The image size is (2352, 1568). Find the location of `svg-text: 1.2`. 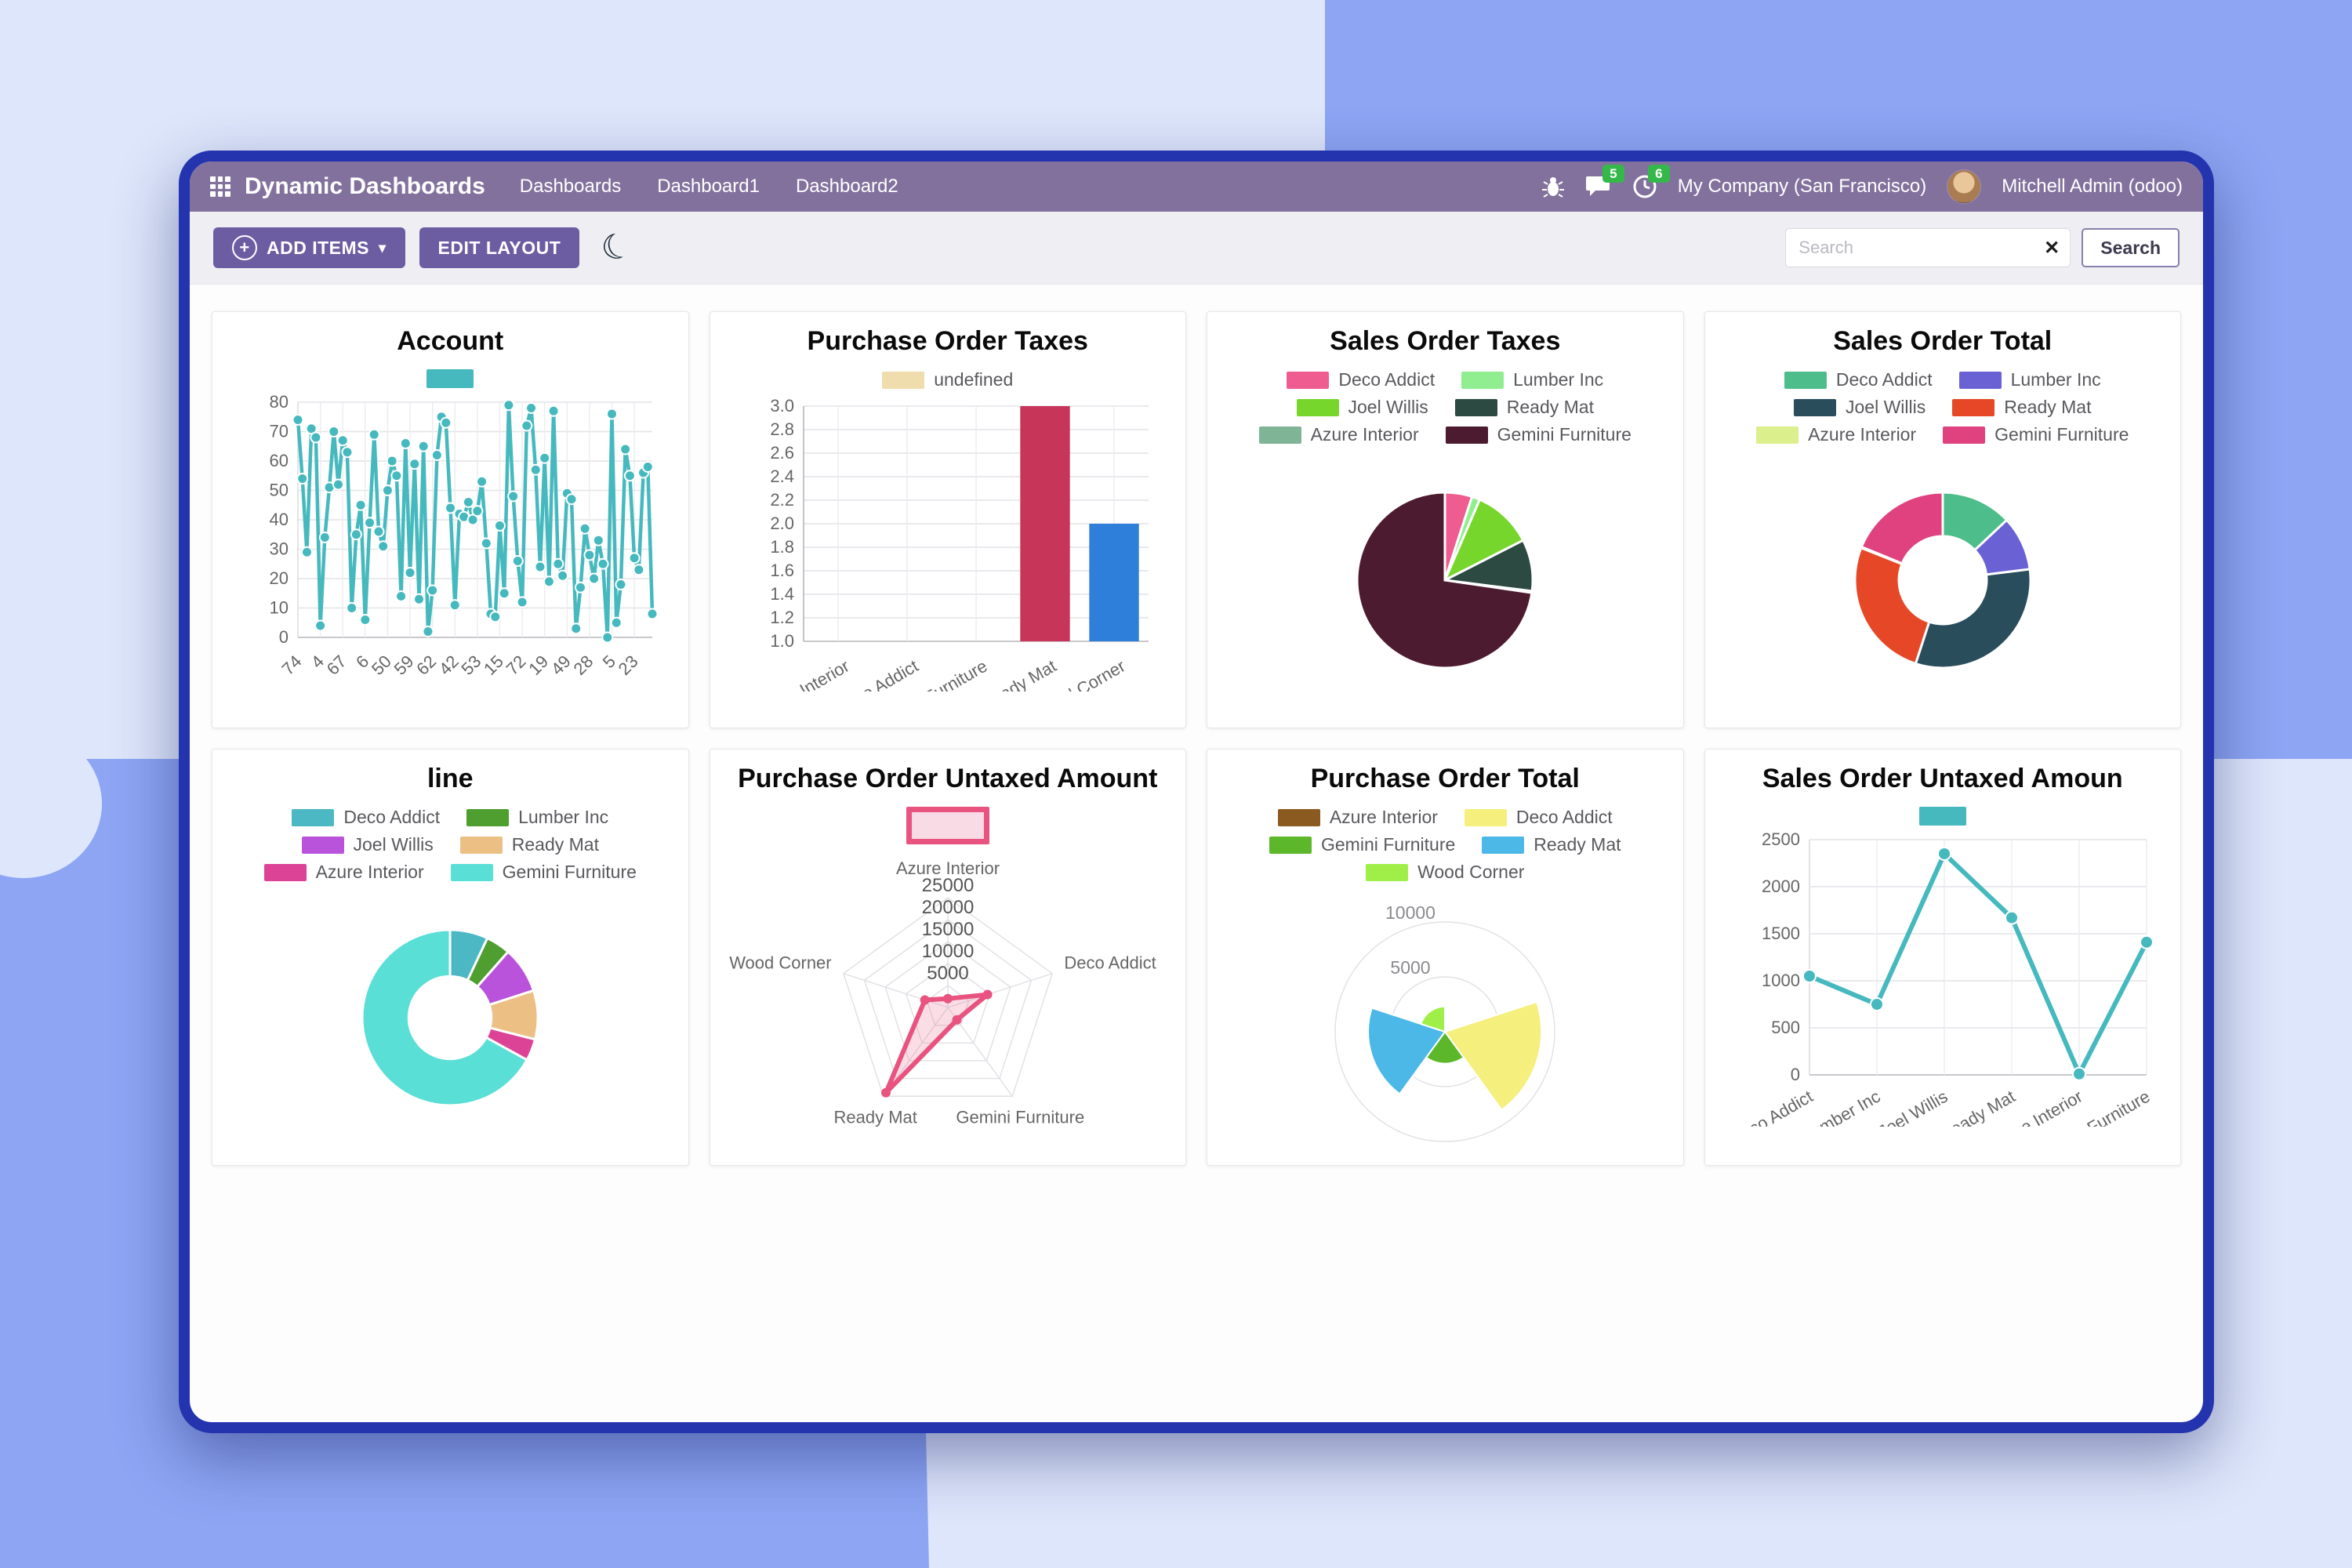

svg-text: 1.2 is located at coordinates (782, 617).